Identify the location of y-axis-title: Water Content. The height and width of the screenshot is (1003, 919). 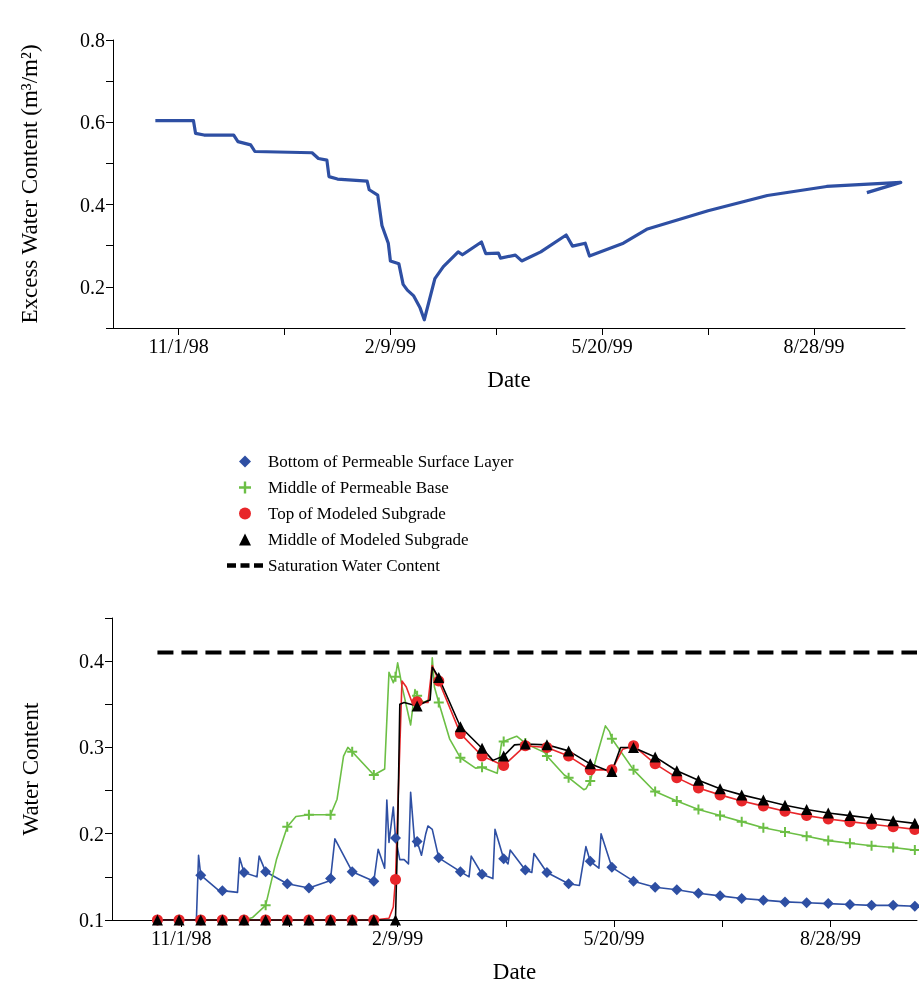
(30, 768).